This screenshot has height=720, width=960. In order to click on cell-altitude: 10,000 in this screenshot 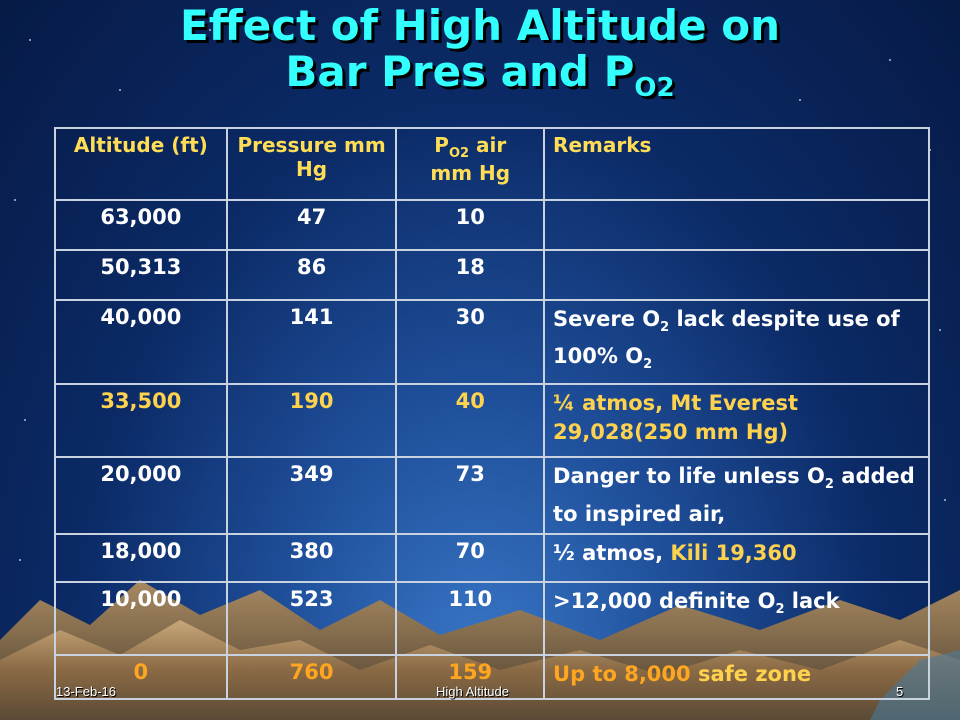, I will do `click(141, 618)`.